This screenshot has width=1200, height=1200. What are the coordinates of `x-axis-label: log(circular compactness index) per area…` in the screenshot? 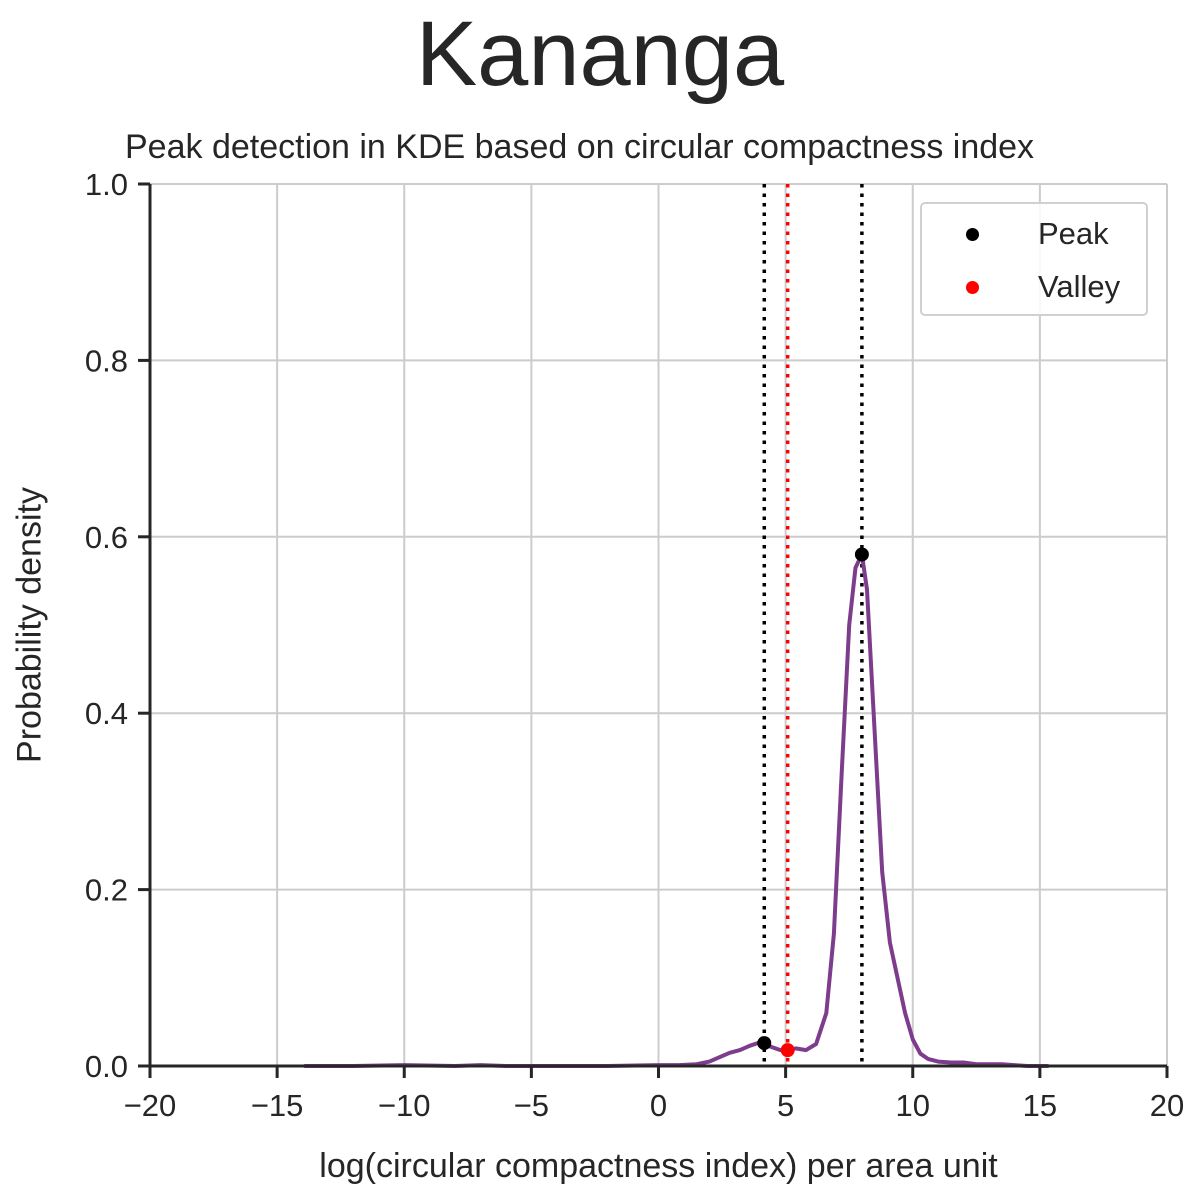 It's located at (658, 1166).